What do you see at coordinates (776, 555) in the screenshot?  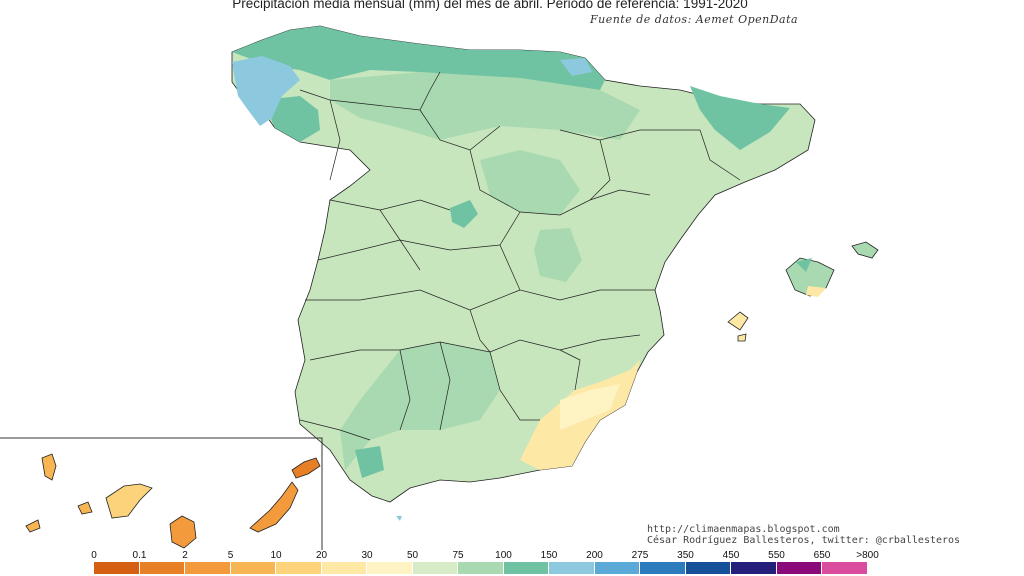 I see `legend-threshold: 550` at bounding box center [776, 555].